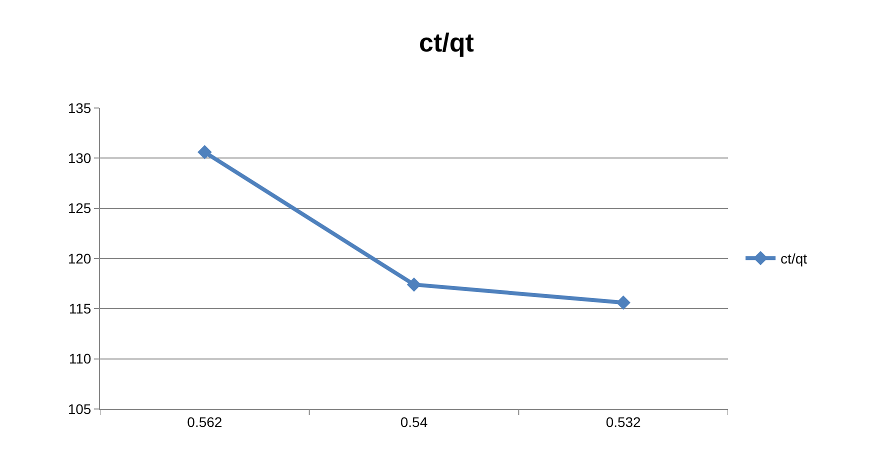 The height and width of the screenshot is (474, 893). I want to click on y-tick-label: 105, so click(80, 408).